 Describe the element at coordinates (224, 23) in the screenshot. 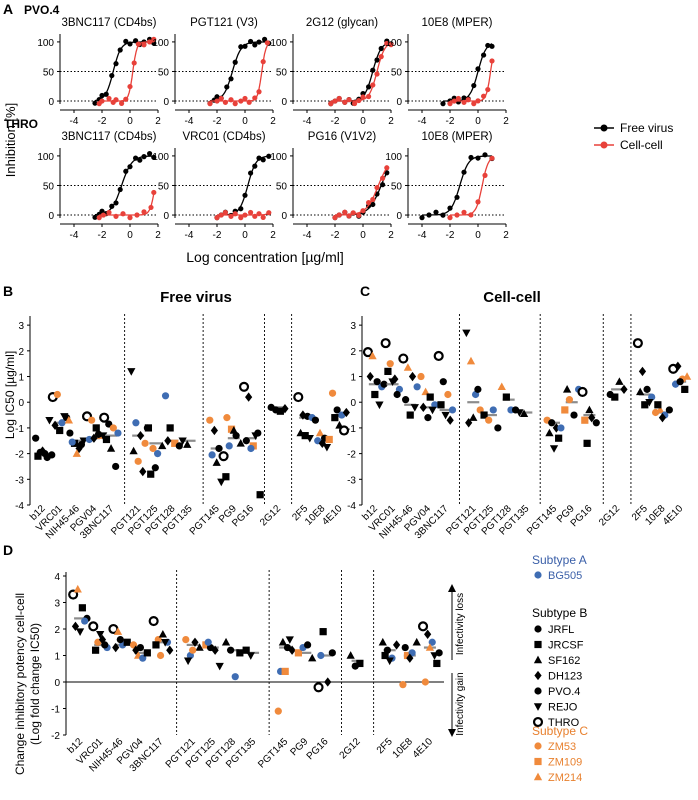

I see `subplot-title: PGT121 (V3)` at that location.